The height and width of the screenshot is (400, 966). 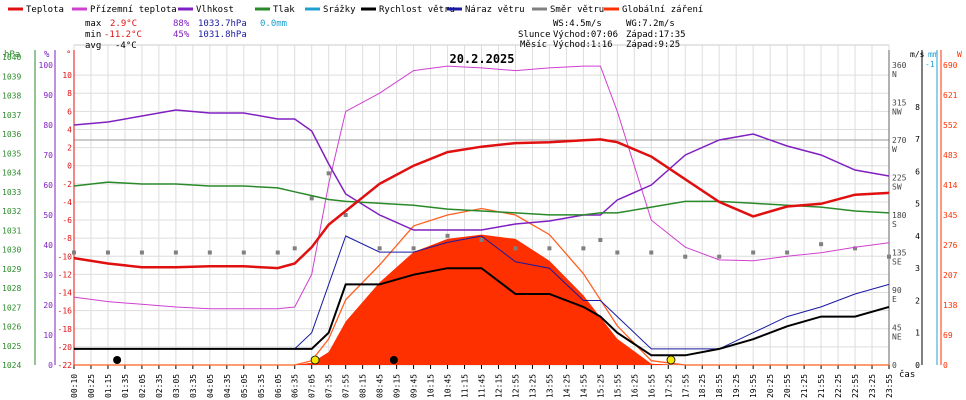 What do you see at coordinates (855, 386) in the screenshot?
I see `tick-time: 22:55` at bounding box center [855, 386].